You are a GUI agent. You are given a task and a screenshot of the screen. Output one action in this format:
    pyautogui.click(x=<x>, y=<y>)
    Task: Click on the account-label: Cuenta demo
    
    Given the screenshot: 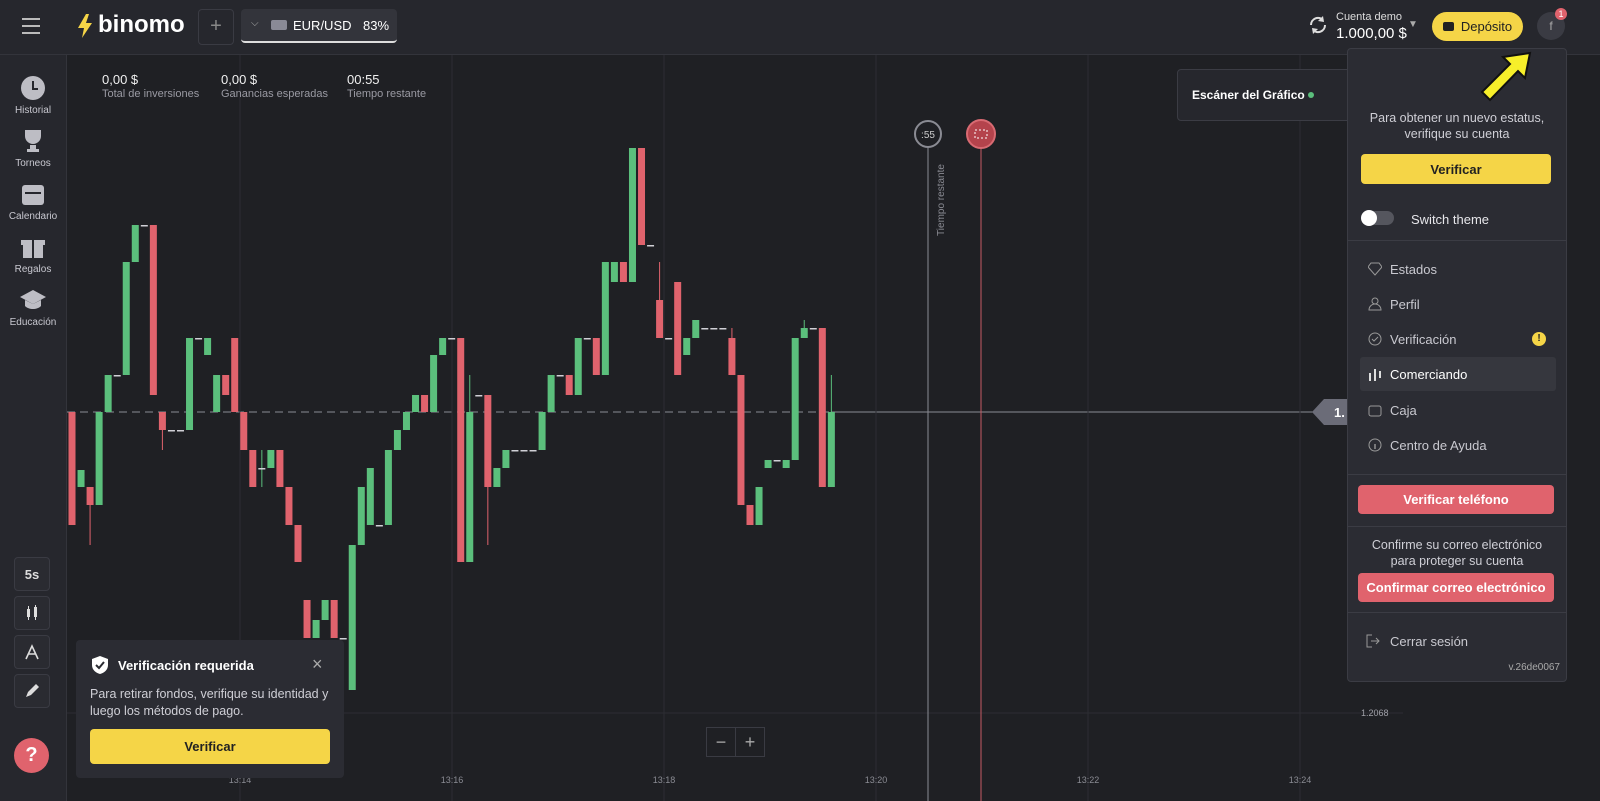 What is the action you would take?
    pyautogui.click(x=1369, y=17)
    